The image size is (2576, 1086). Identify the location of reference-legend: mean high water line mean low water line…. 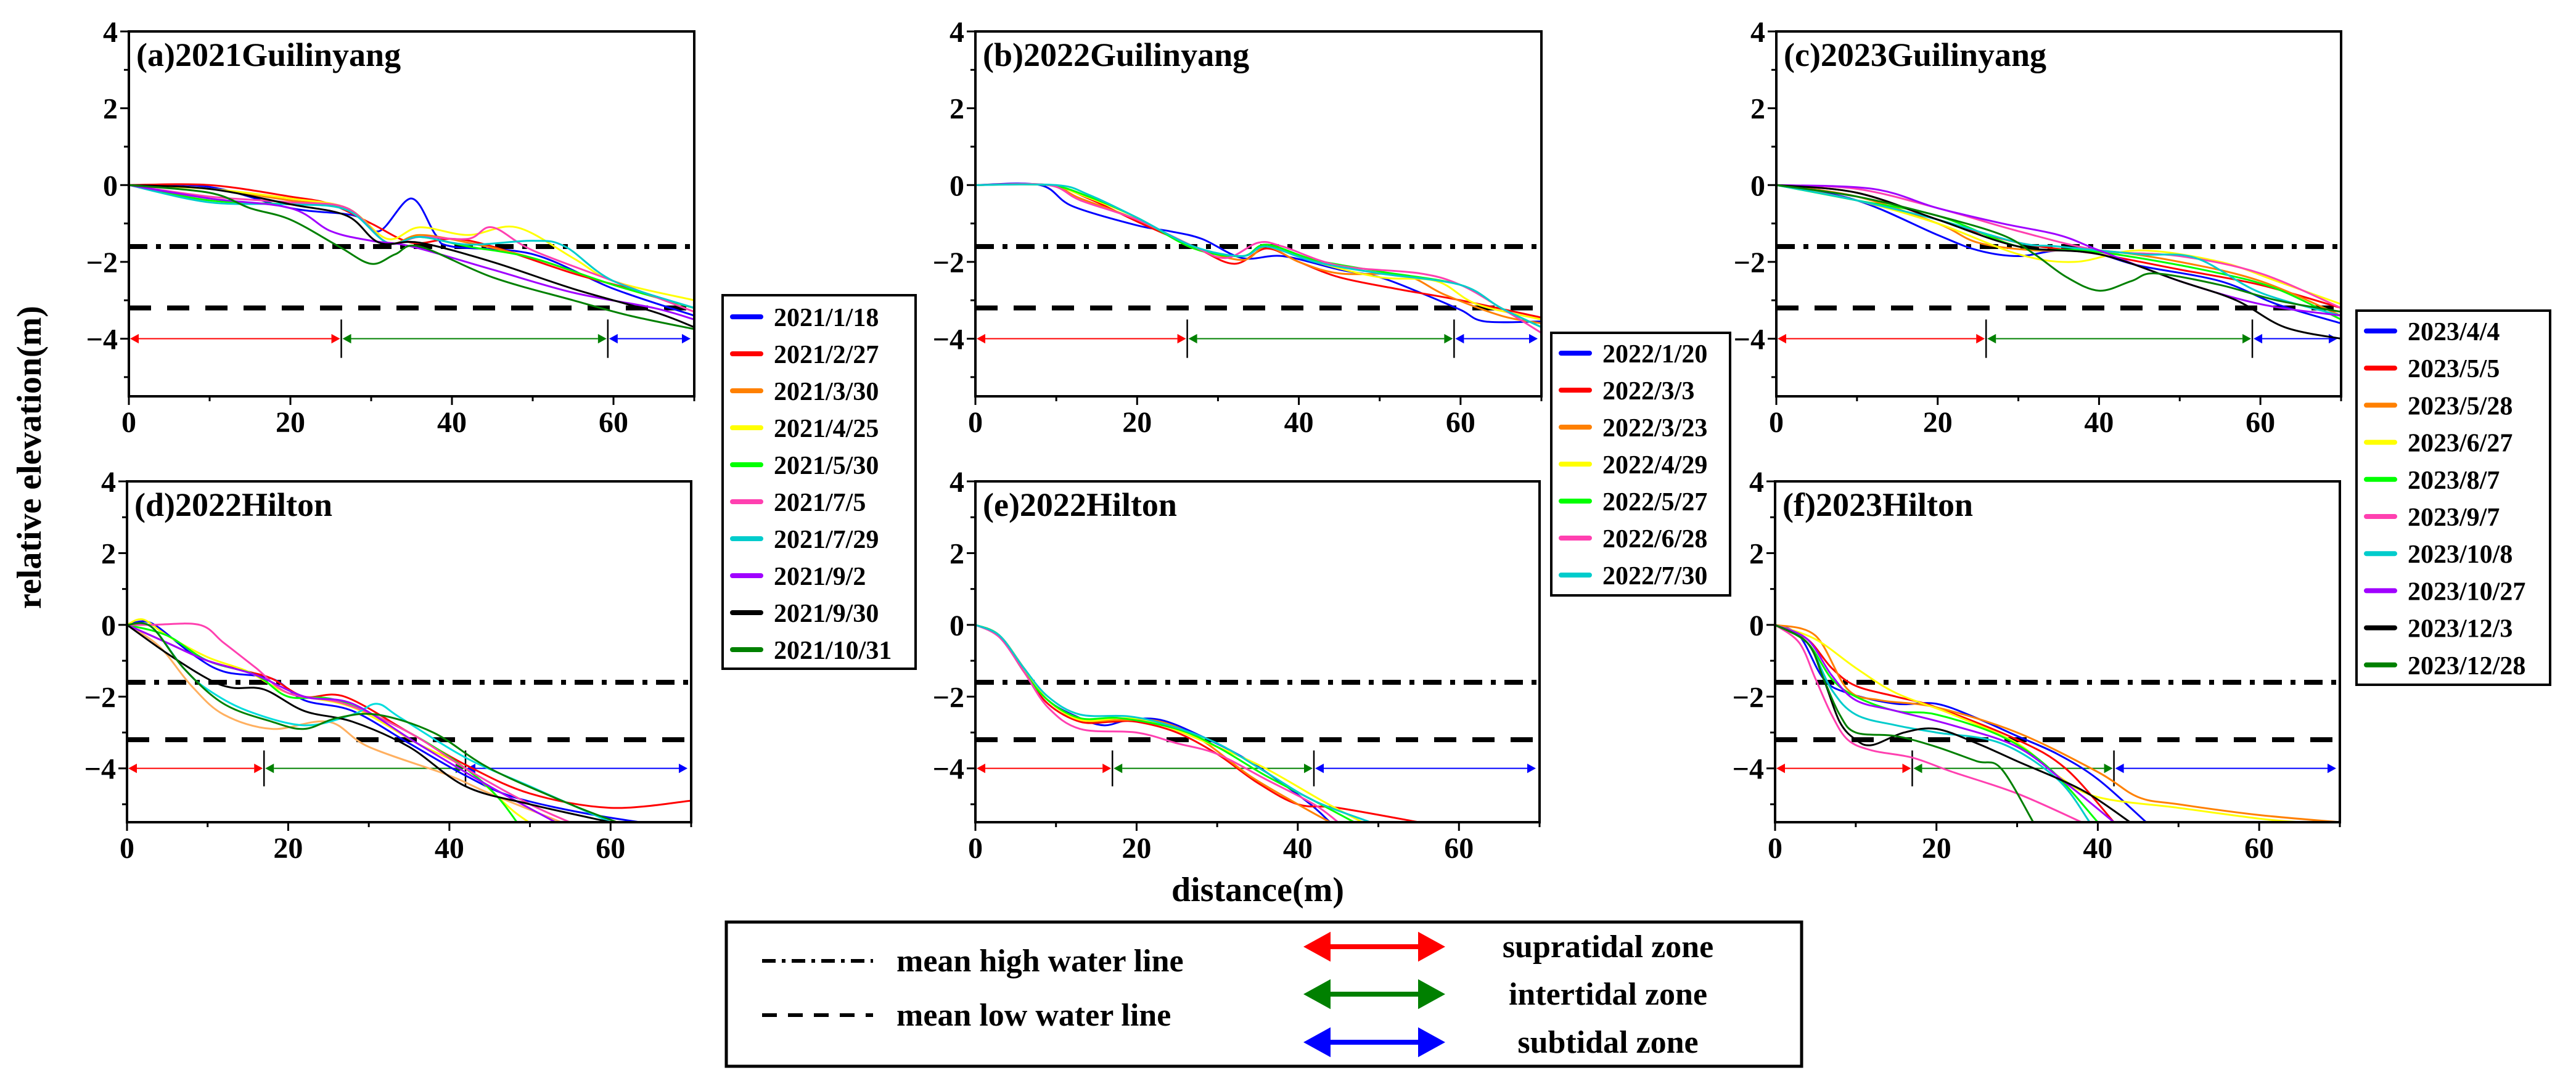
(1264, 994).